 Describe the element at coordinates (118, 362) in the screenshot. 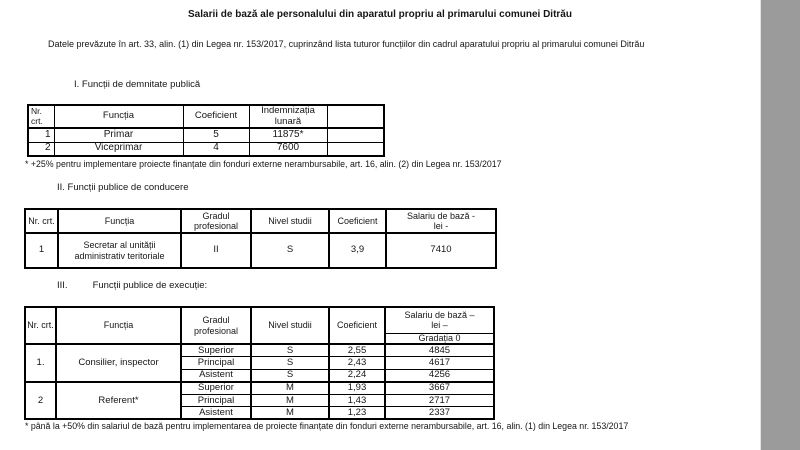

I see `cell-functia: Consilier, inspector` at that location.